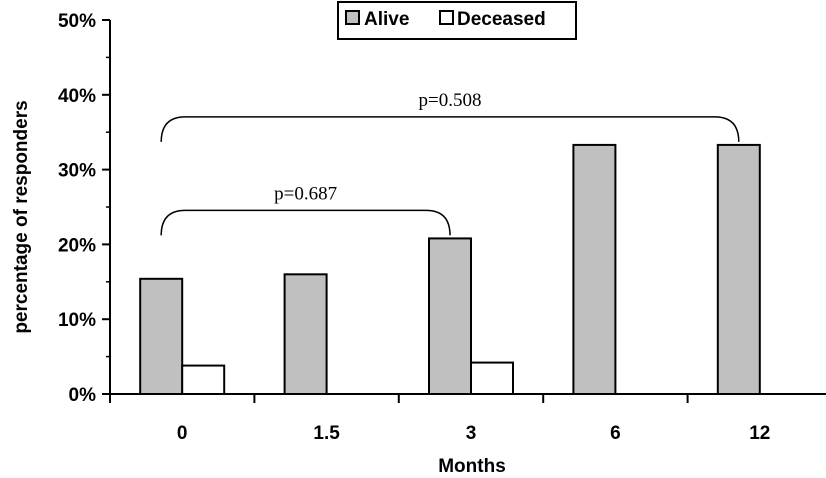 The height and width of the screenshot is (478, 826). I want to click on y-axis: 0% 10% 20% 30% 40% 50%, so click(84, 208).